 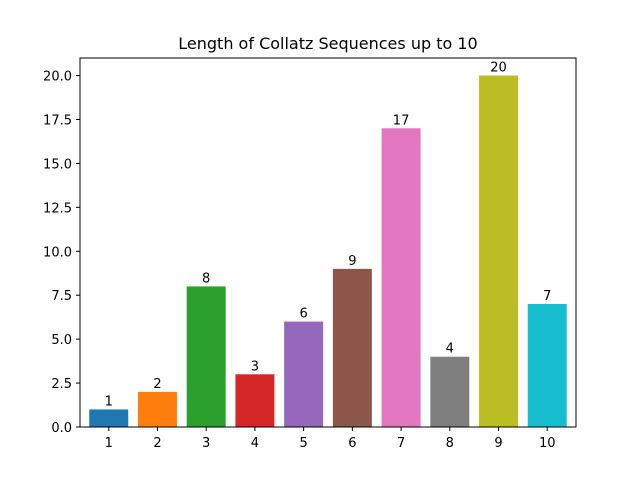 I want to click on x-tick-label: 9, so click(x=498, y=443).